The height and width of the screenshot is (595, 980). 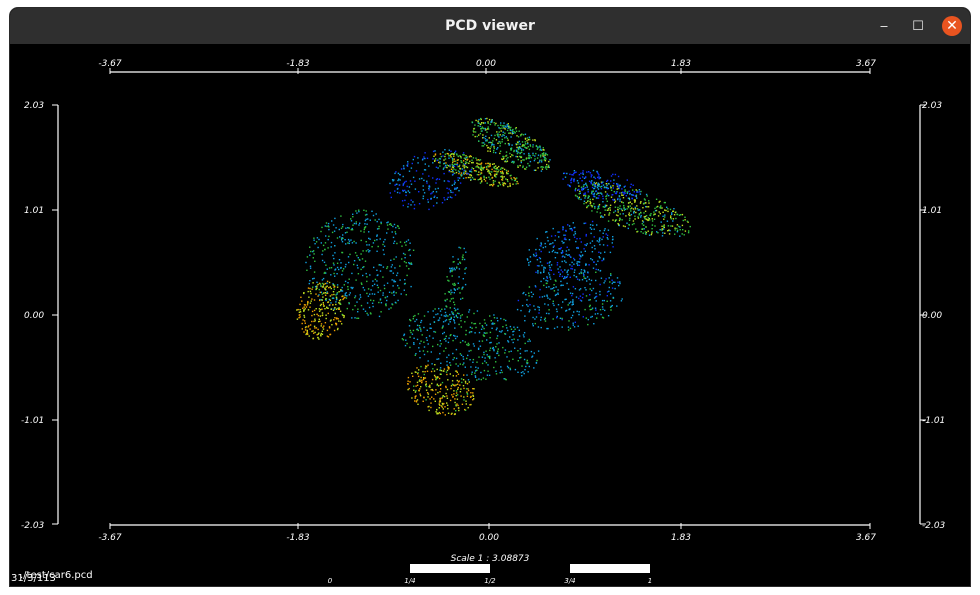 I want to click on title-bar: PCD viewer ‒ ☐ ✕, so click(x=490, y=26).